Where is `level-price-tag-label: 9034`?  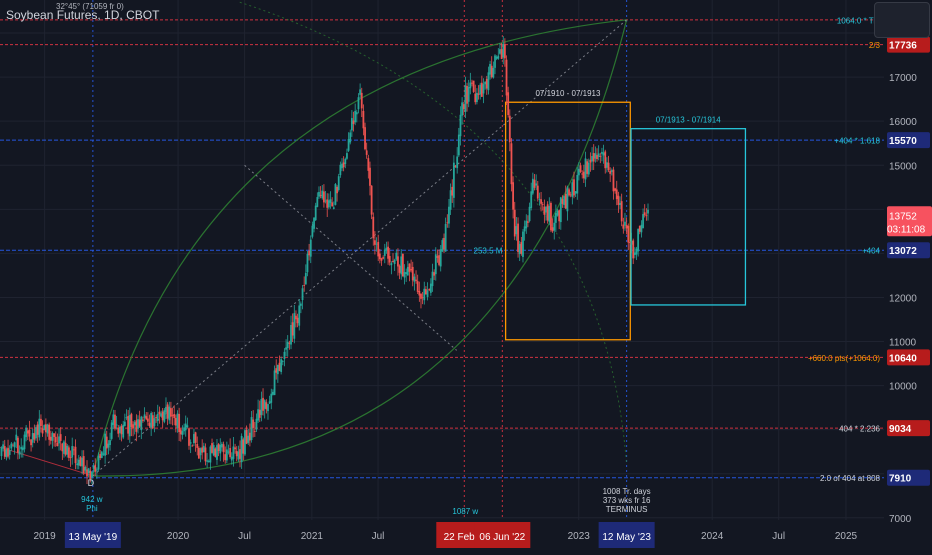 level-price-tag-label: 9034 is located at coordinates (900, 429).